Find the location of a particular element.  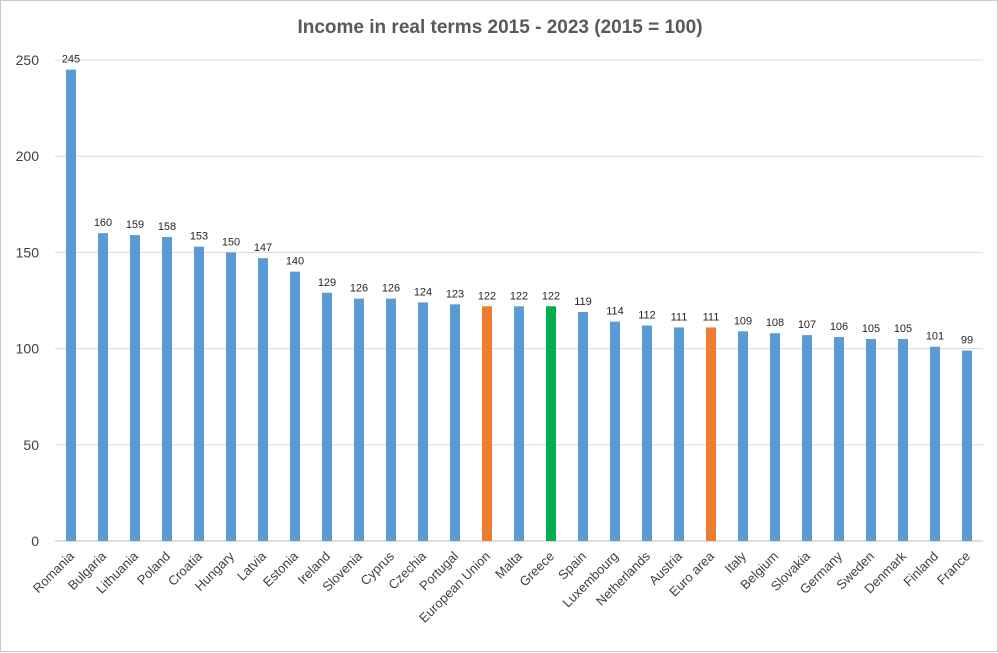

data-label: 159 is located at coordinates (135, 225).